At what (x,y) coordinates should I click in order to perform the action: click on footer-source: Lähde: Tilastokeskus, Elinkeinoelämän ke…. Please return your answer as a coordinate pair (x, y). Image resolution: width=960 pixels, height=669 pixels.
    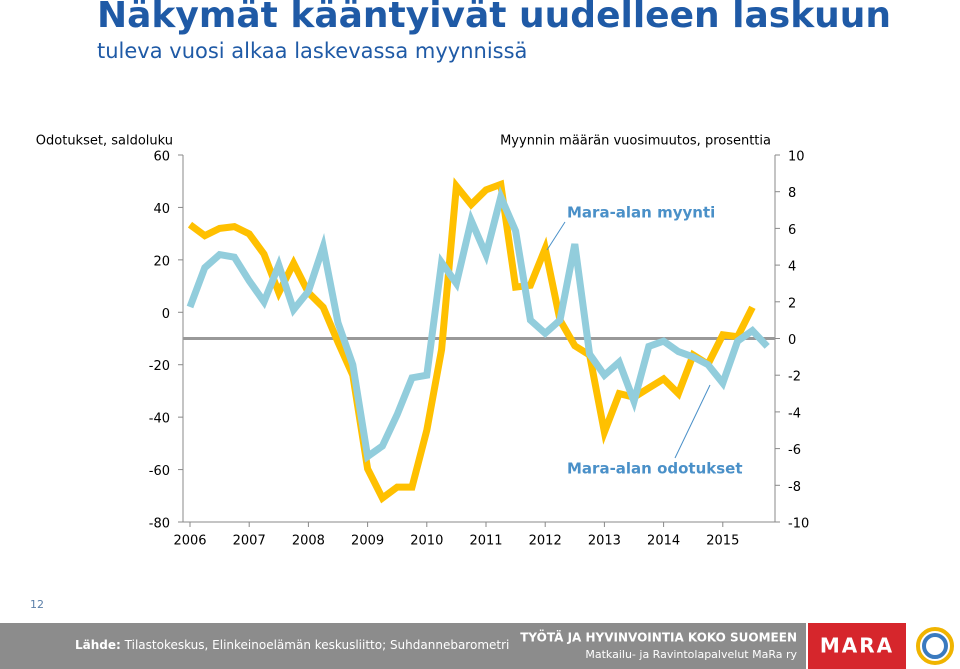
    Looking at the image, I should click on (292, 645).